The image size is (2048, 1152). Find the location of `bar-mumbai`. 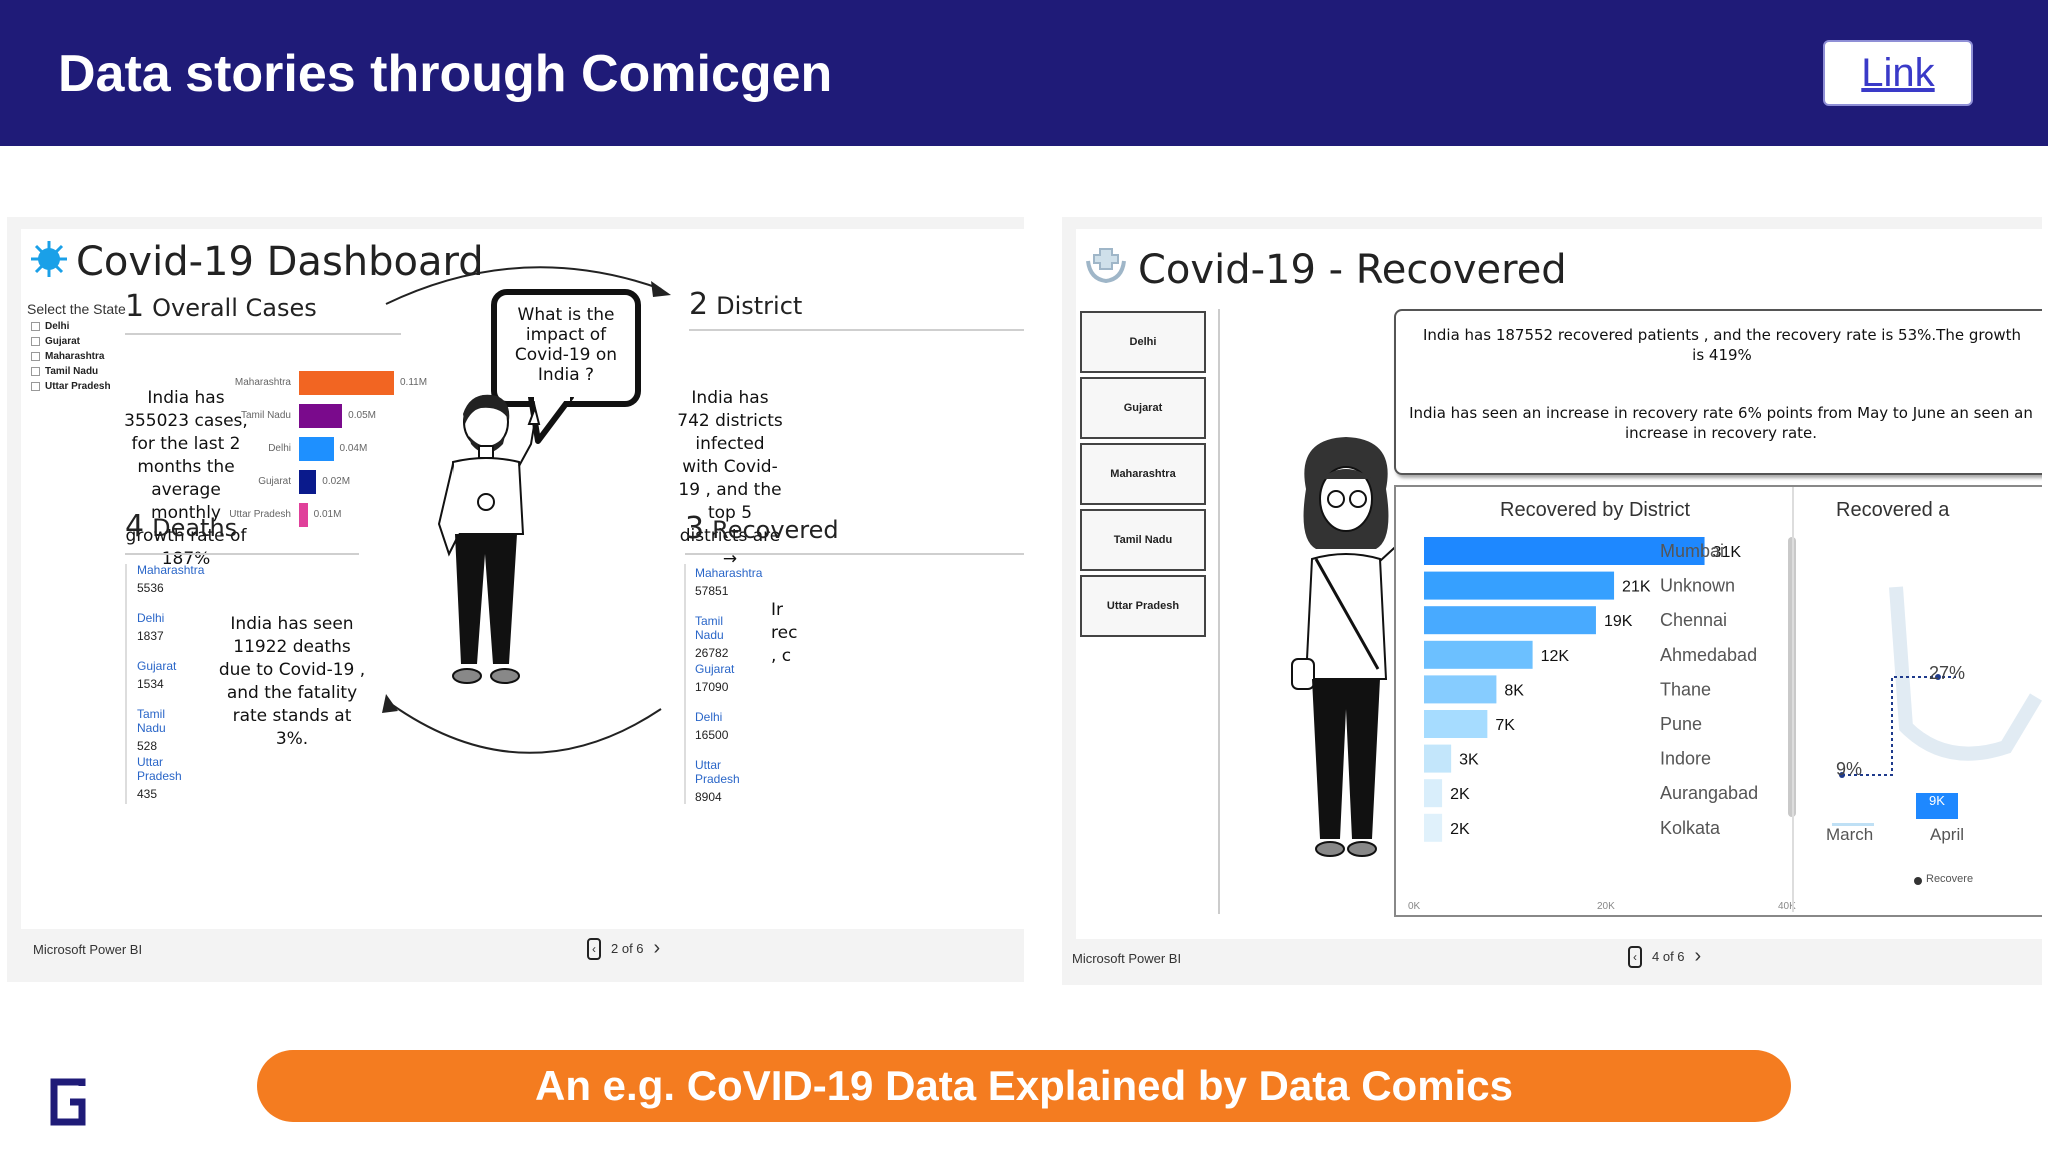

bar-mumbai is located at coordinates (1564, 551).